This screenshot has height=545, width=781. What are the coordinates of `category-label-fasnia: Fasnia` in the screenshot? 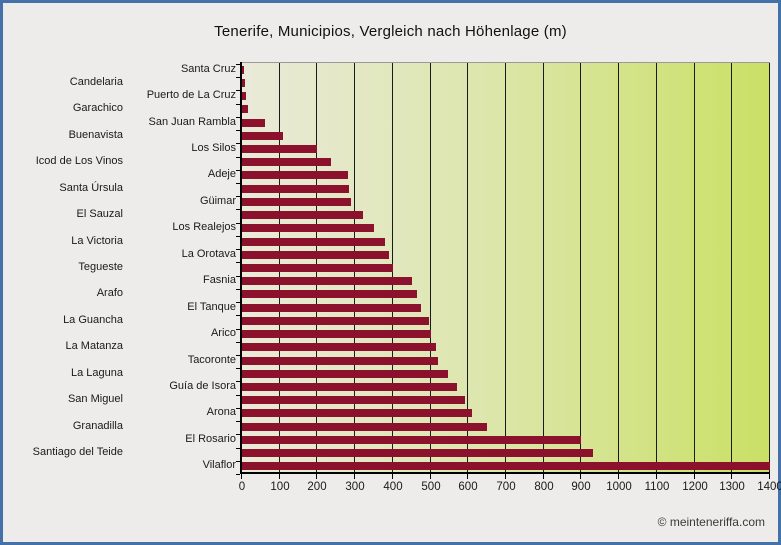 It's located at (219, 280).